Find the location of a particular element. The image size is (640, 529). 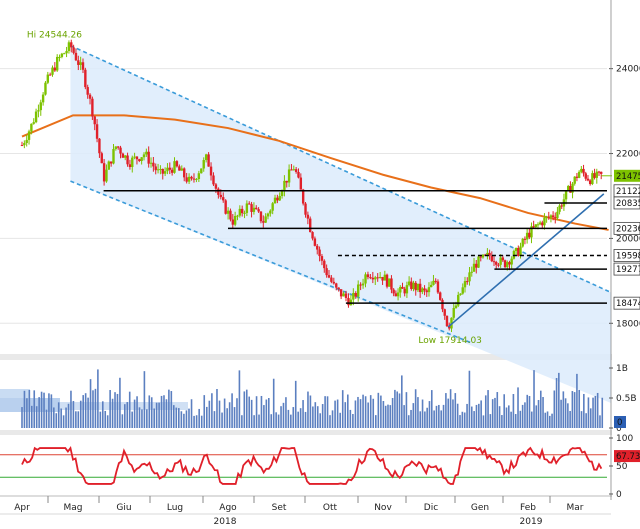

volume-last-tag is located at coordinates (620, 422).